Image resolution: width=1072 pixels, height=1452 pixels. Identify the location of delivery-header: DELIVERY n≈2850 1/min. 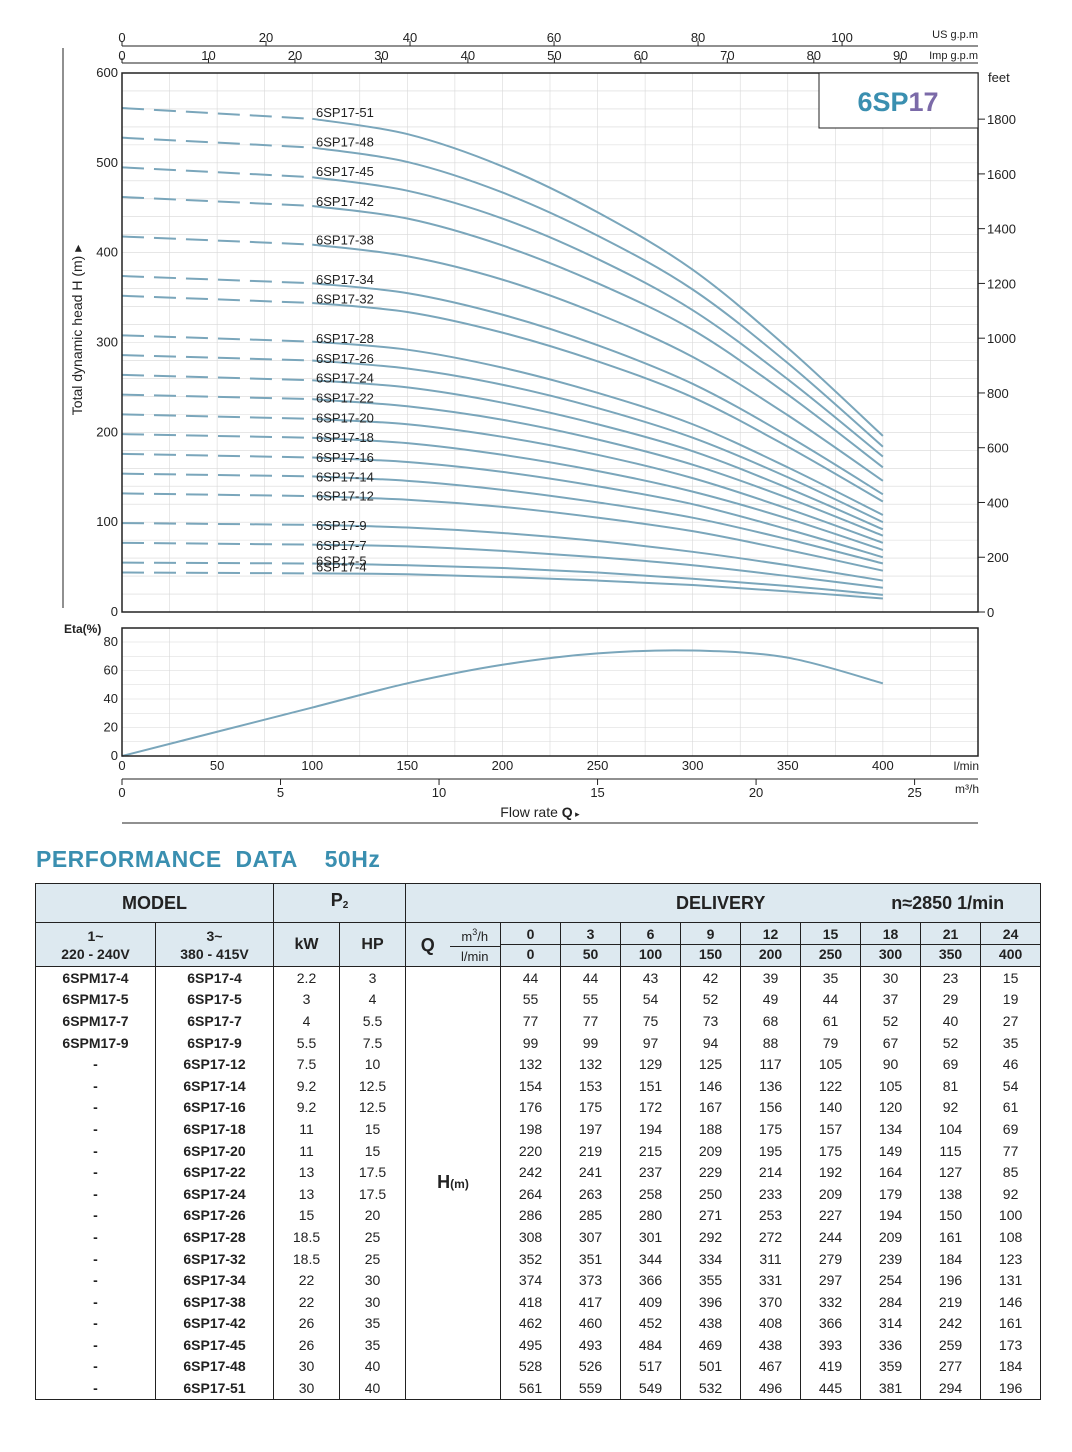
(723, 903).